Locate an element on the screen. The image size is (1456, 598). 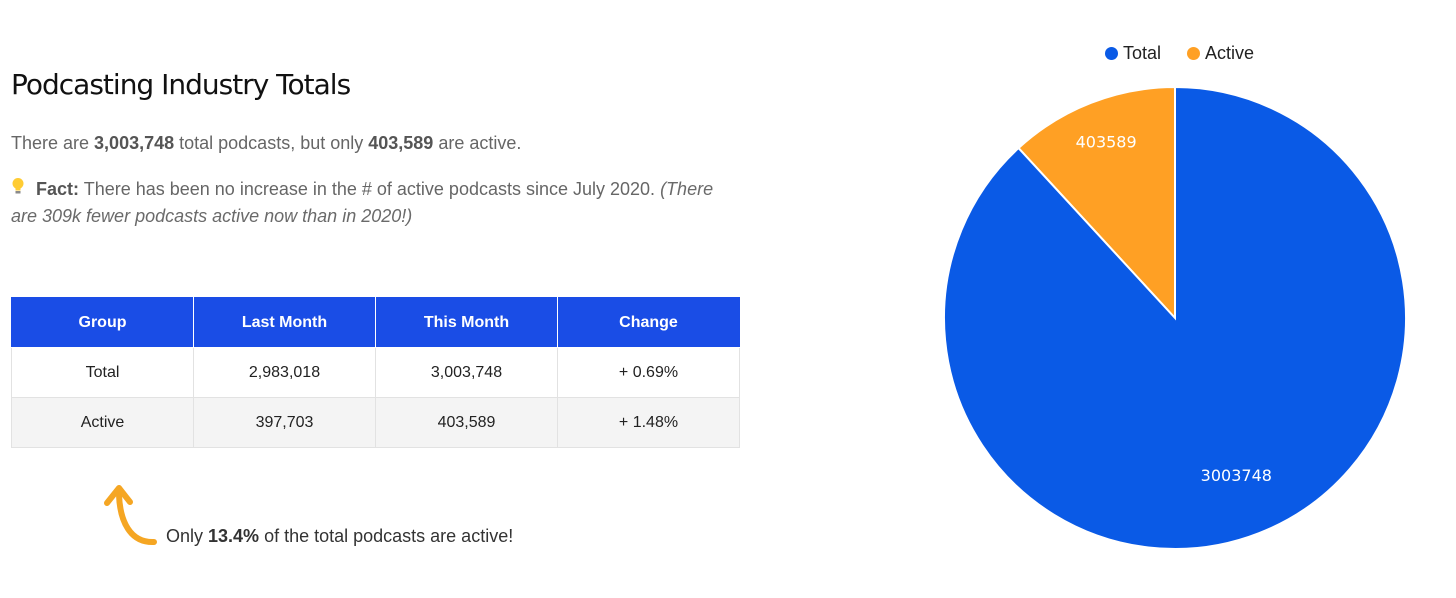
table-cell: + 1.48% is located at coordinates (648, 422).